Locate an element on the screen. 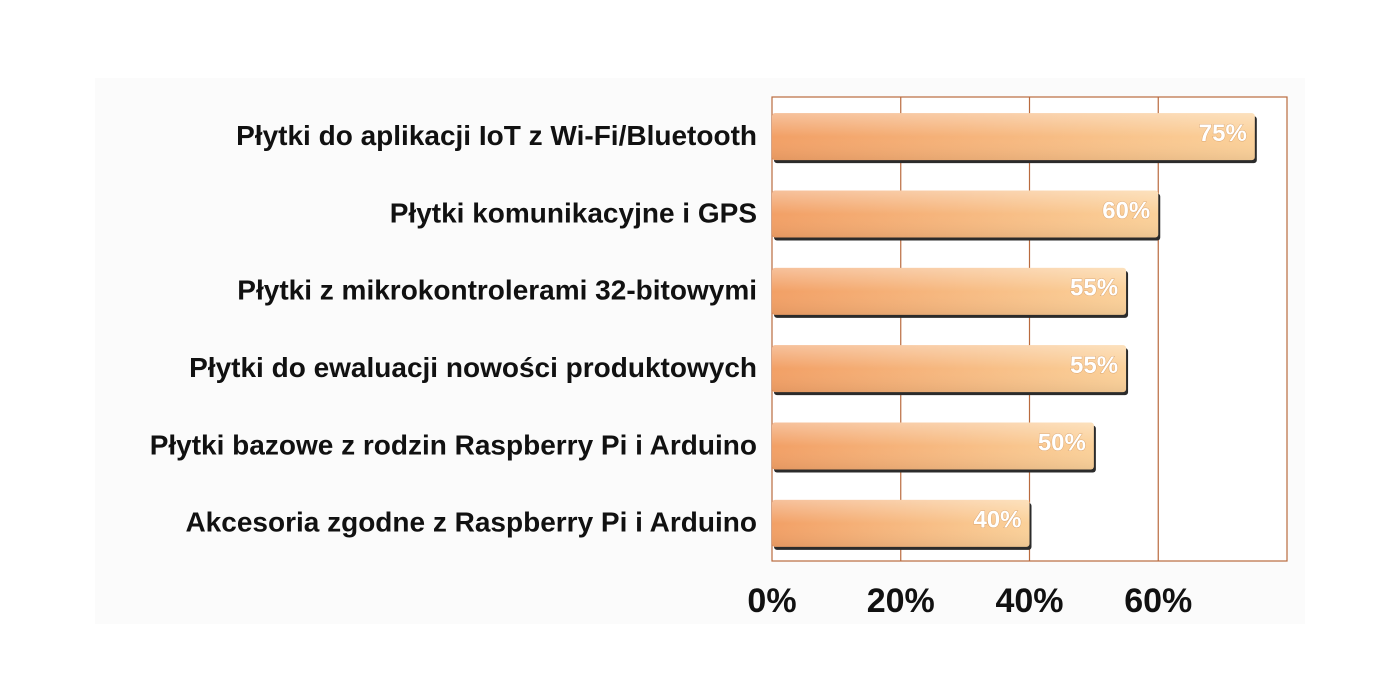  data-label: 50% is located at coordinates (1062, 442).